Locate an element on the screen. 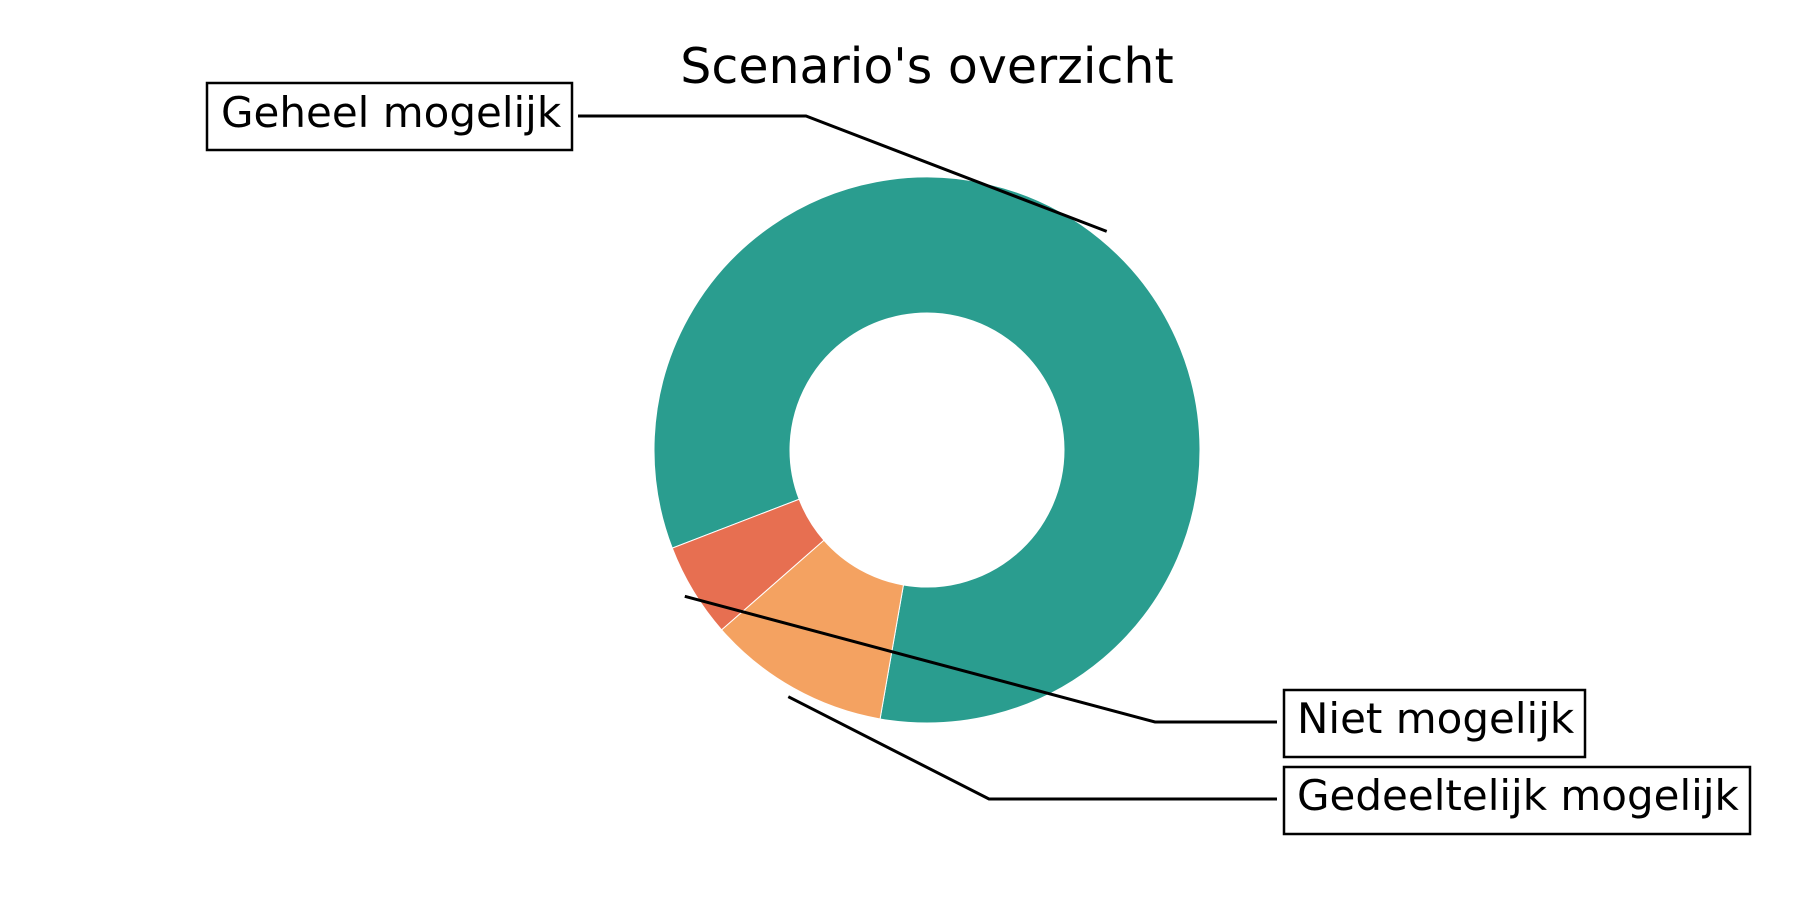  leader-line-geheel-mogelijk is located at coordinates (843, 173).